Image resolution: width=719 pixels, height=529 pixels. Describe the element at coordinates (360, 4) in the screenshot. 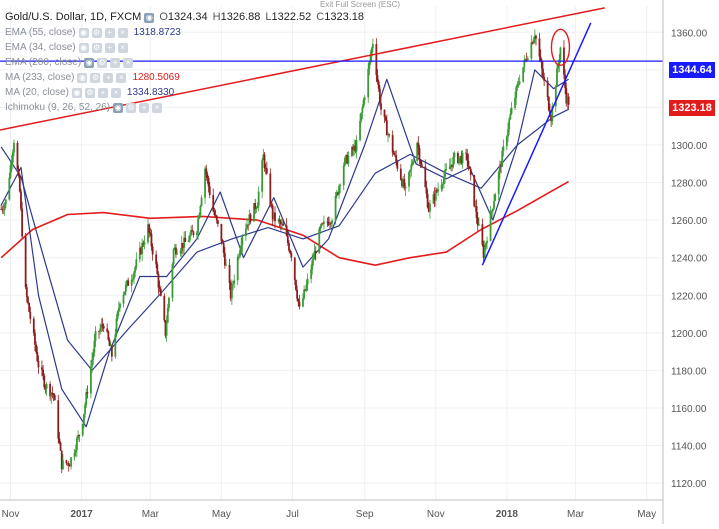

I see `exit-fullscreen-link: Exit Full Screen (ESC)` at that location.